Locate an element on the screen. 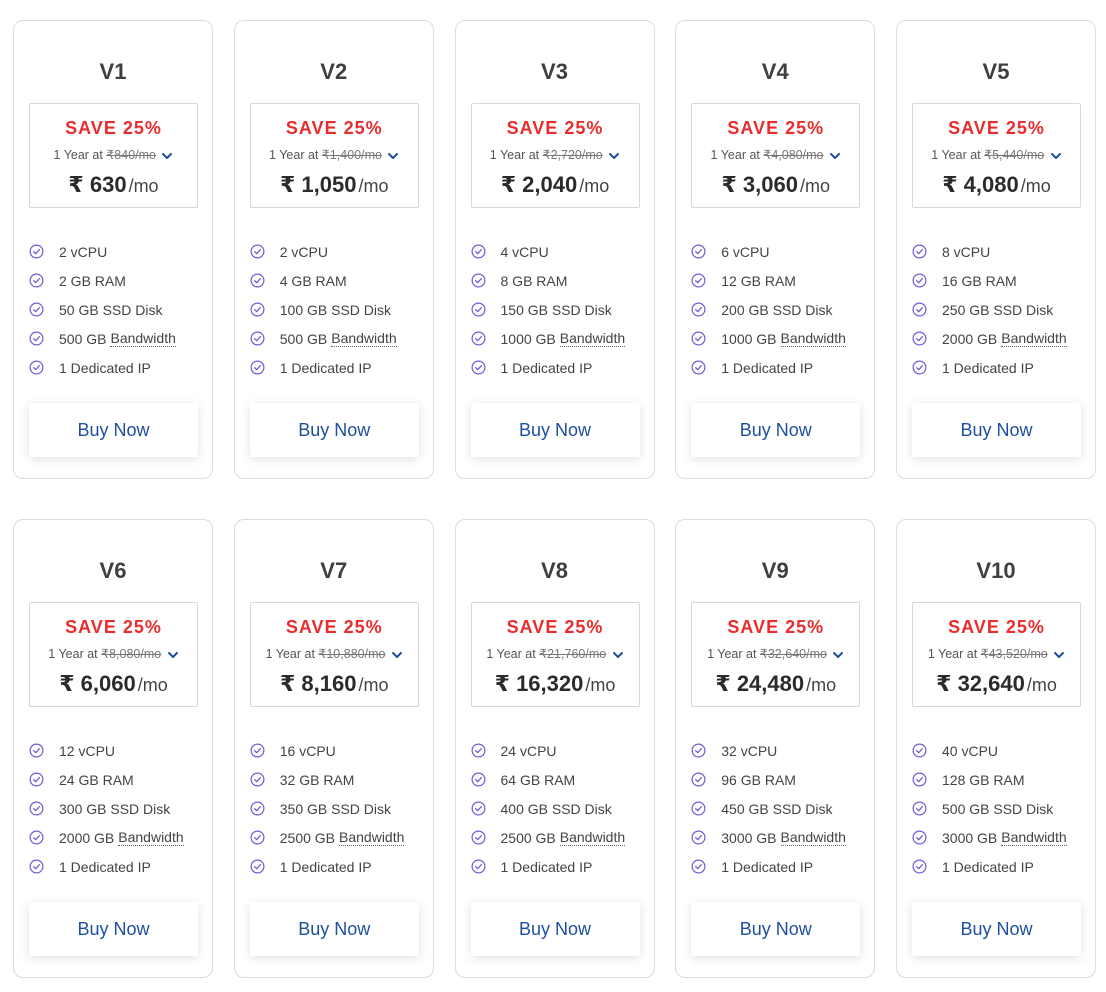  plan-name: V4 is located at coordinates (775, 71).